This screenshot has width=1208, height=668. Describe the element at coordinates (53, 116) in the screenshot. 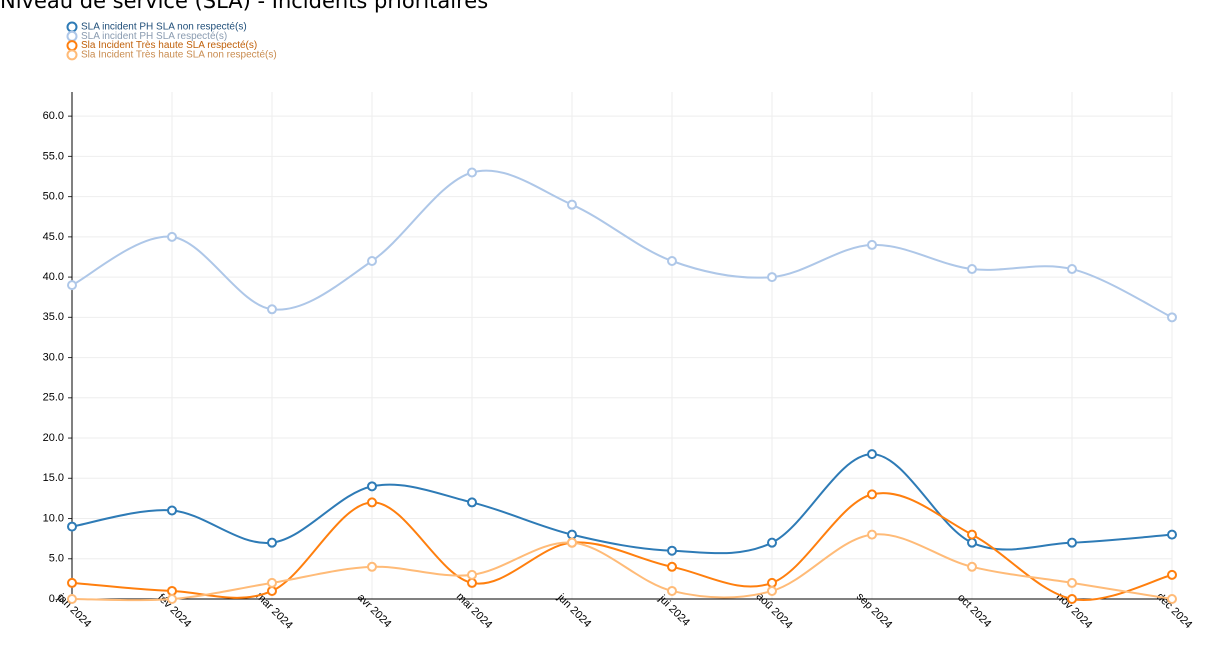

I see `y-tick-label: 60.0` at that location.